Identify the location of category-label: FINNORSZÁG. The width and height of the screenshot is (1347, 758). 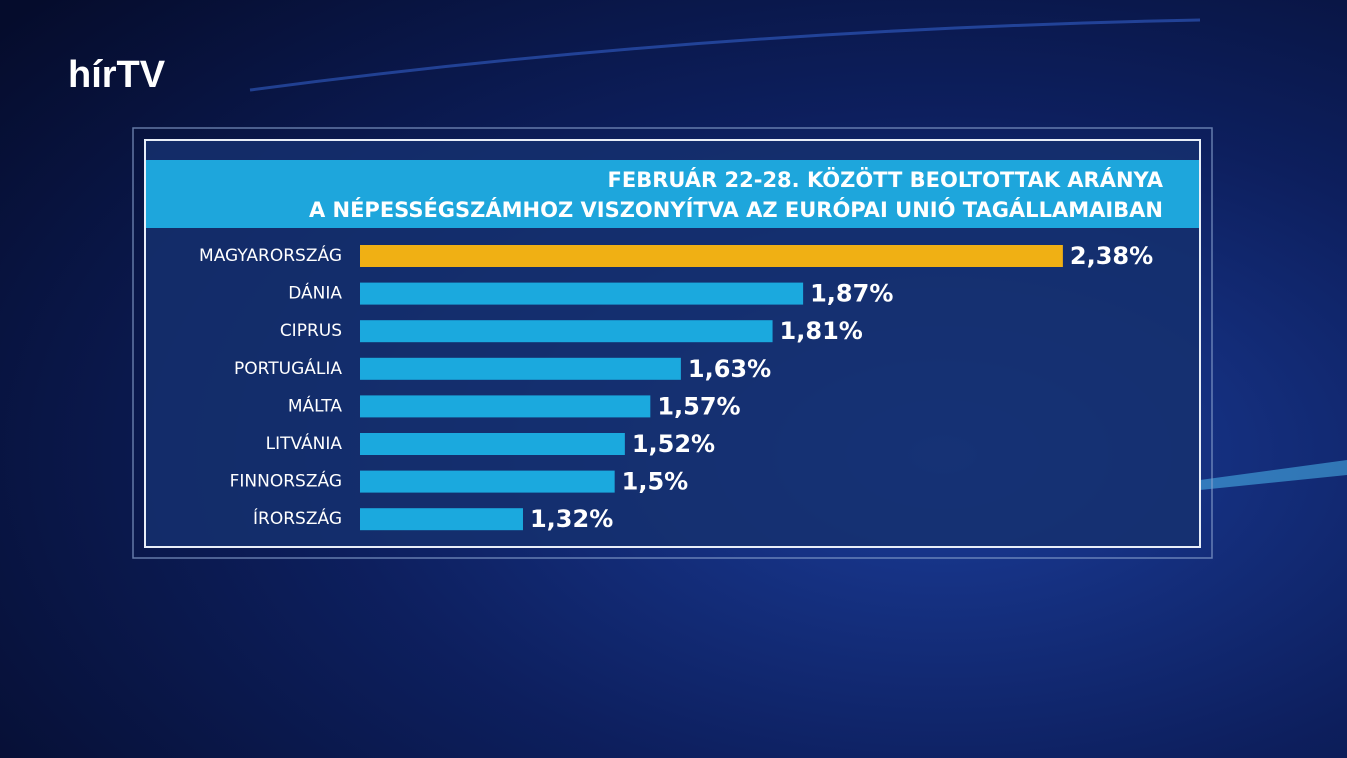
(286, 481).